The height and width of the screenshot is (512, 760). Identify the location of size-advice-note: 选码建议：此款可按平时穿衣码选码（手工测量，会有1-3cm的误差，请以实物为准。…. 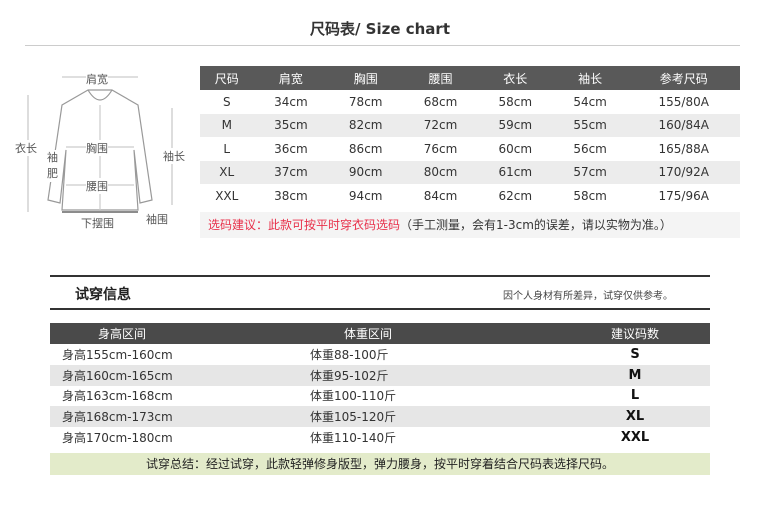
(470, 225).